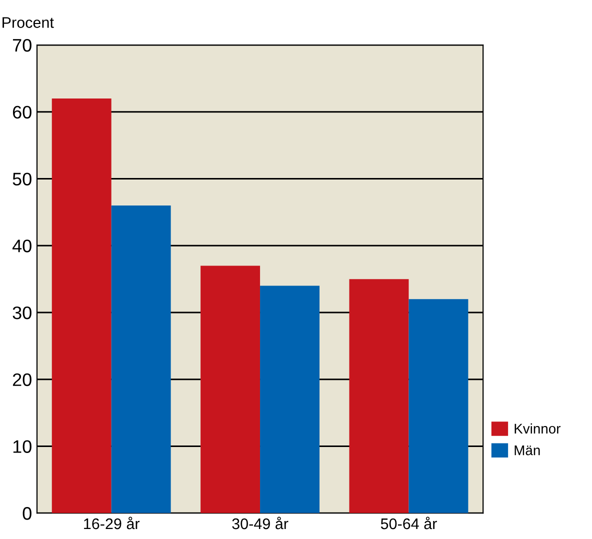 The height and width of the screenshot is (539, 592). I want to click on y-tick-label: 0, so click(27, 513).